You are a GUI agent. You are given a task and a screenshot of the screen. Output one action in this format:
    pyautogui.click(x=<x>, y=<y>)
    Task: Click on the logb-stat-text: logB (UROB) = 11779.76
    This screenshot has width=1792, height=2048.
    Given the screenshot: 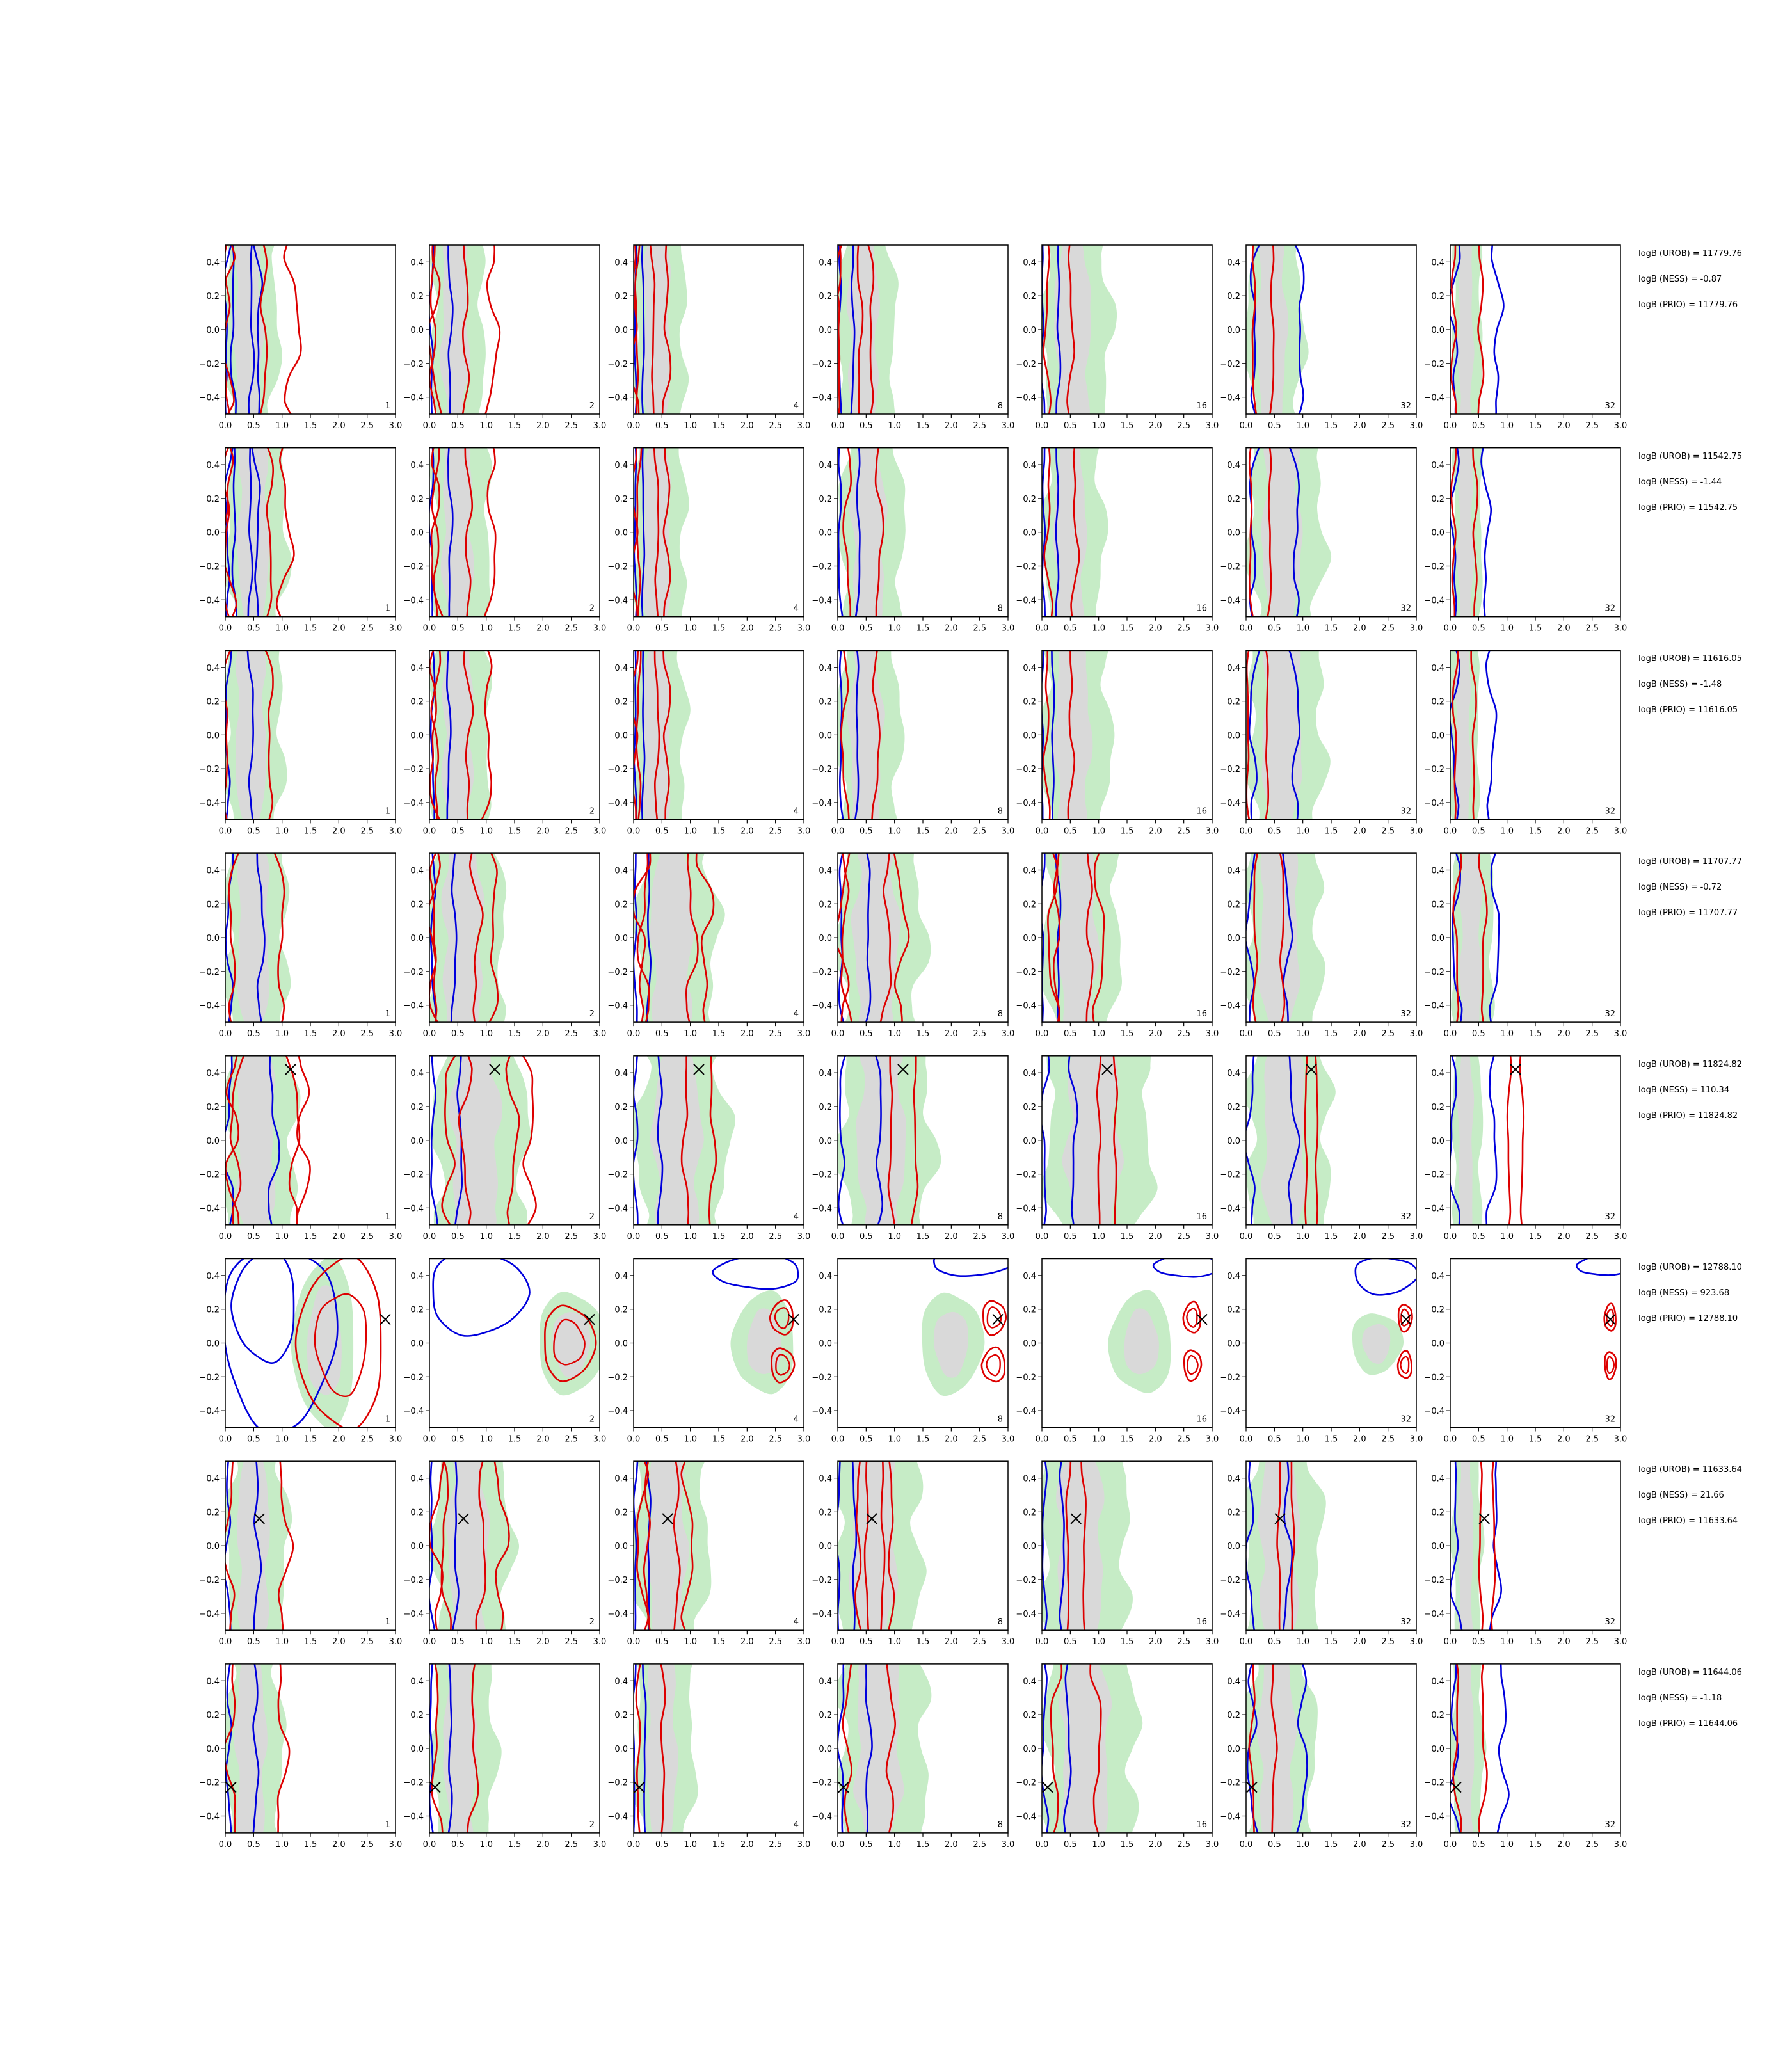 What is the action you would take?
    pyautogui.click(x=1690, y=254)
    